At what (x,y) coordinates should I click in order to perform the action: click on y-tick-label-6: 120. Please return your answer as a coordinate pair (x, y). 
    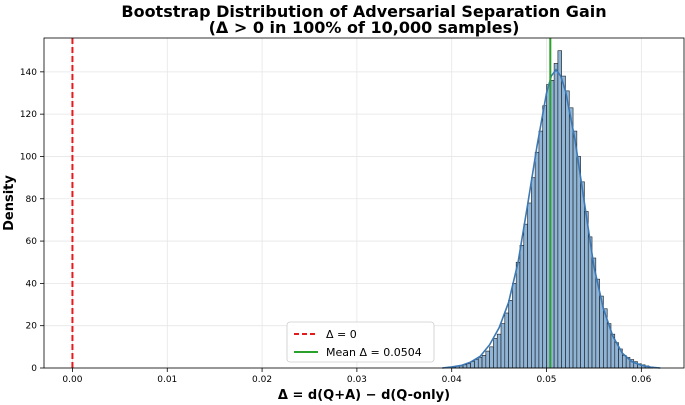
    Looking at the image, I should click on (28, 115).